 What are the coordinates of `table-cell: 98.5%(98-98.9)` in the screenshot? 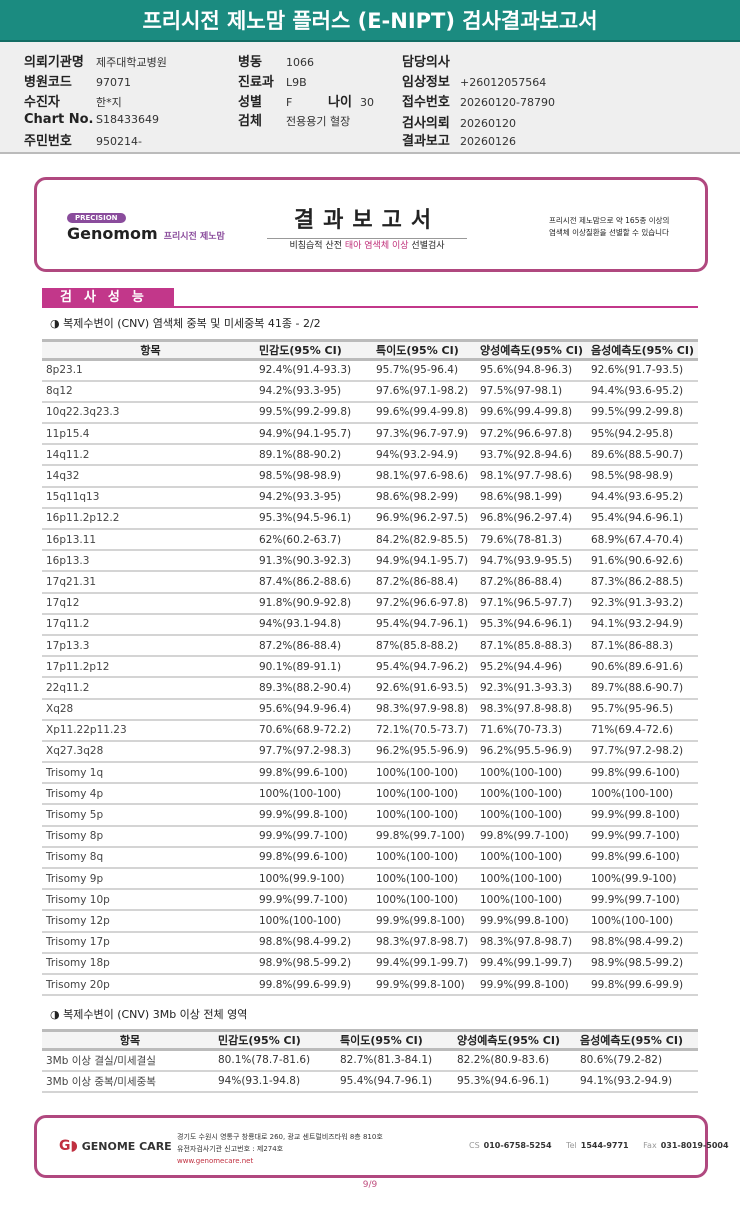 It's located at (313, 476).